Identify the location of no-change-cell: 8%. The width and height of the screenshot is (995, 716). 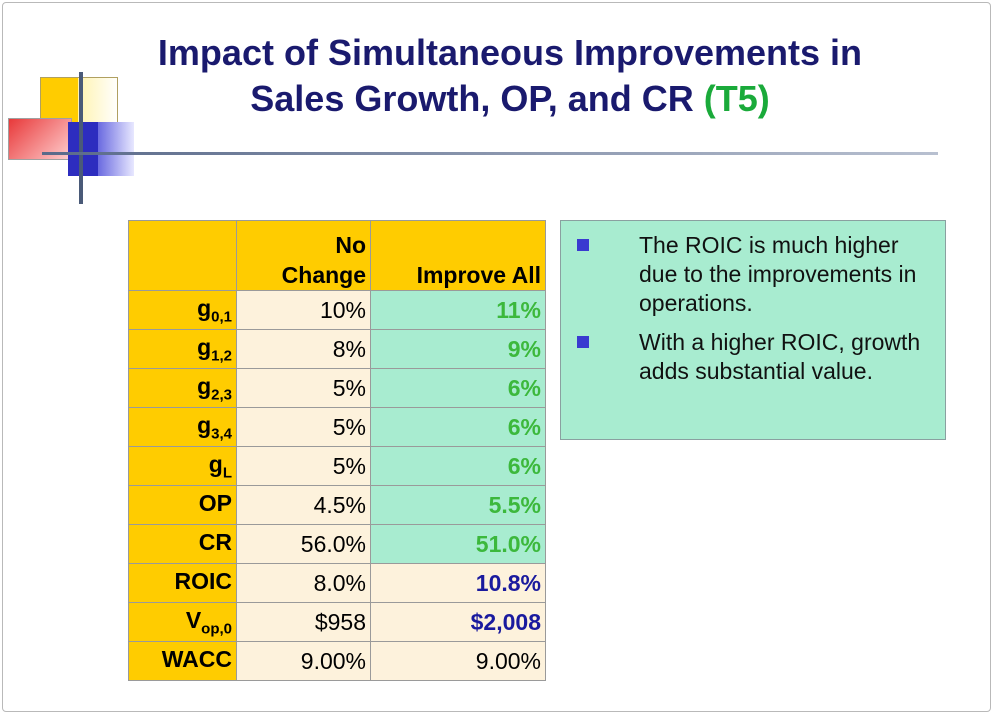
(303, 349).